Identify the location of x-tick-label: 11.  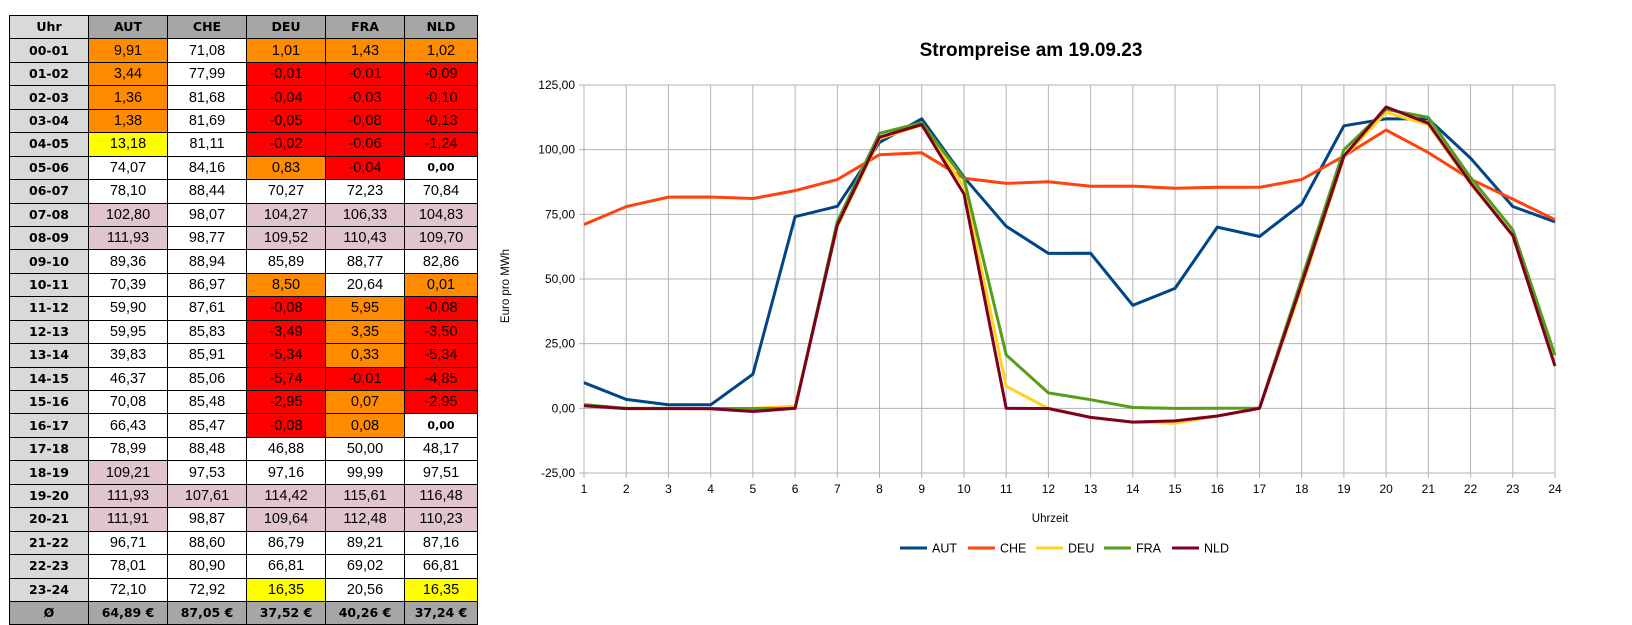
(1006, 489).